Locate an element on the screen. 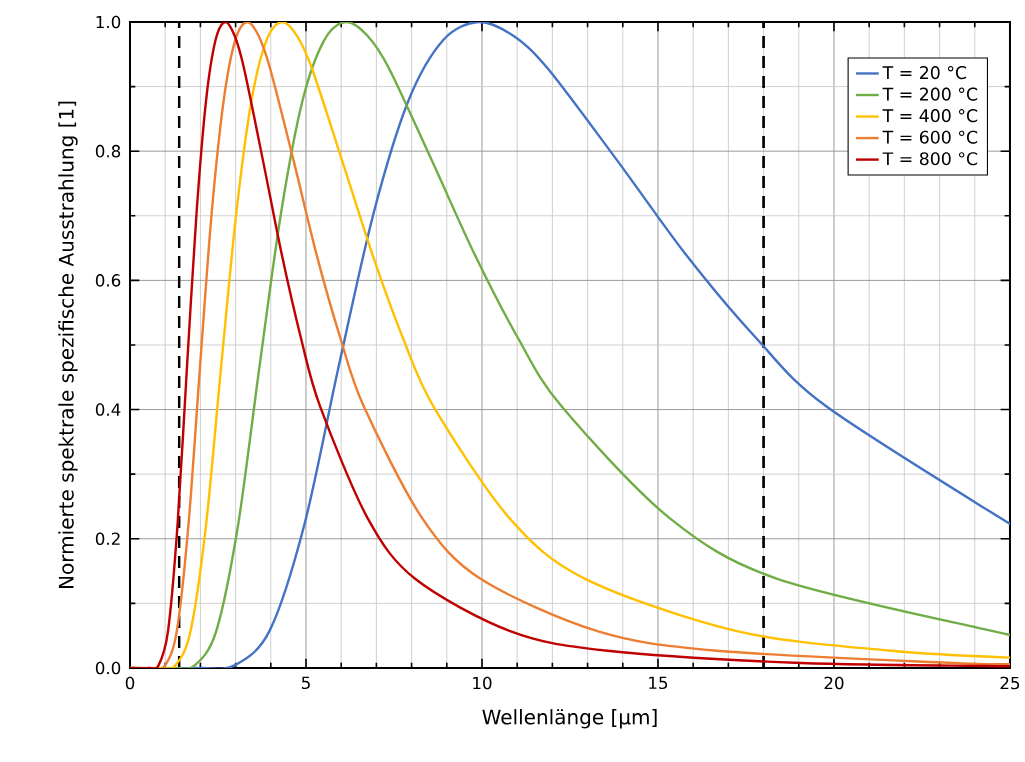  x-tick-label: 25 is located at coordinates (1010, 683).